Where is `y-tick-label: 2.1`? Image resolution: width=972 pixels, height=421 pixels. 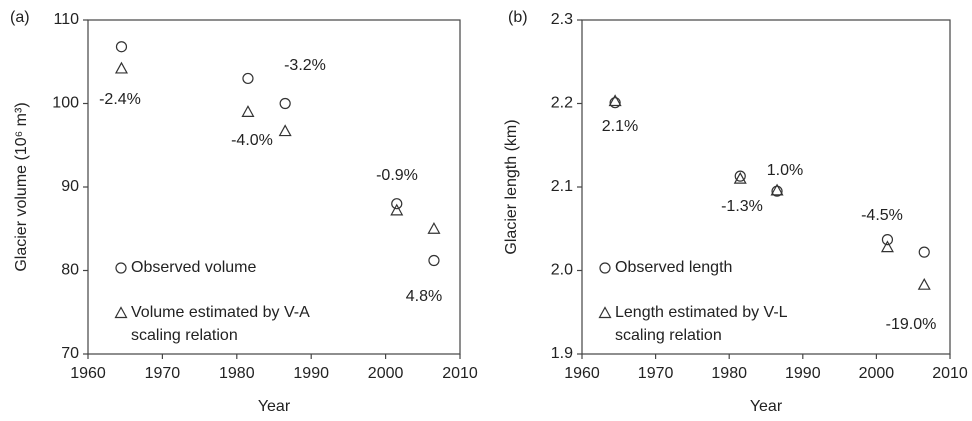
y-tick-label: 2.1 is located at coordinates (562, 186).